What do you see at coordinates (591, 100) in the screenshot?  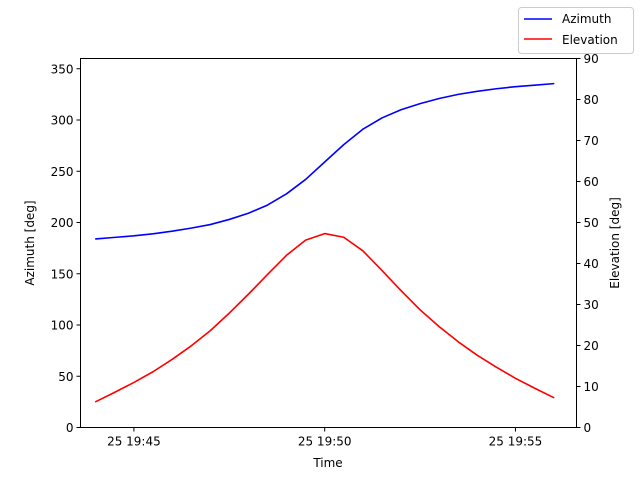 I see `right-y-tick-label-8: 80` at bounding box center [591, 100].